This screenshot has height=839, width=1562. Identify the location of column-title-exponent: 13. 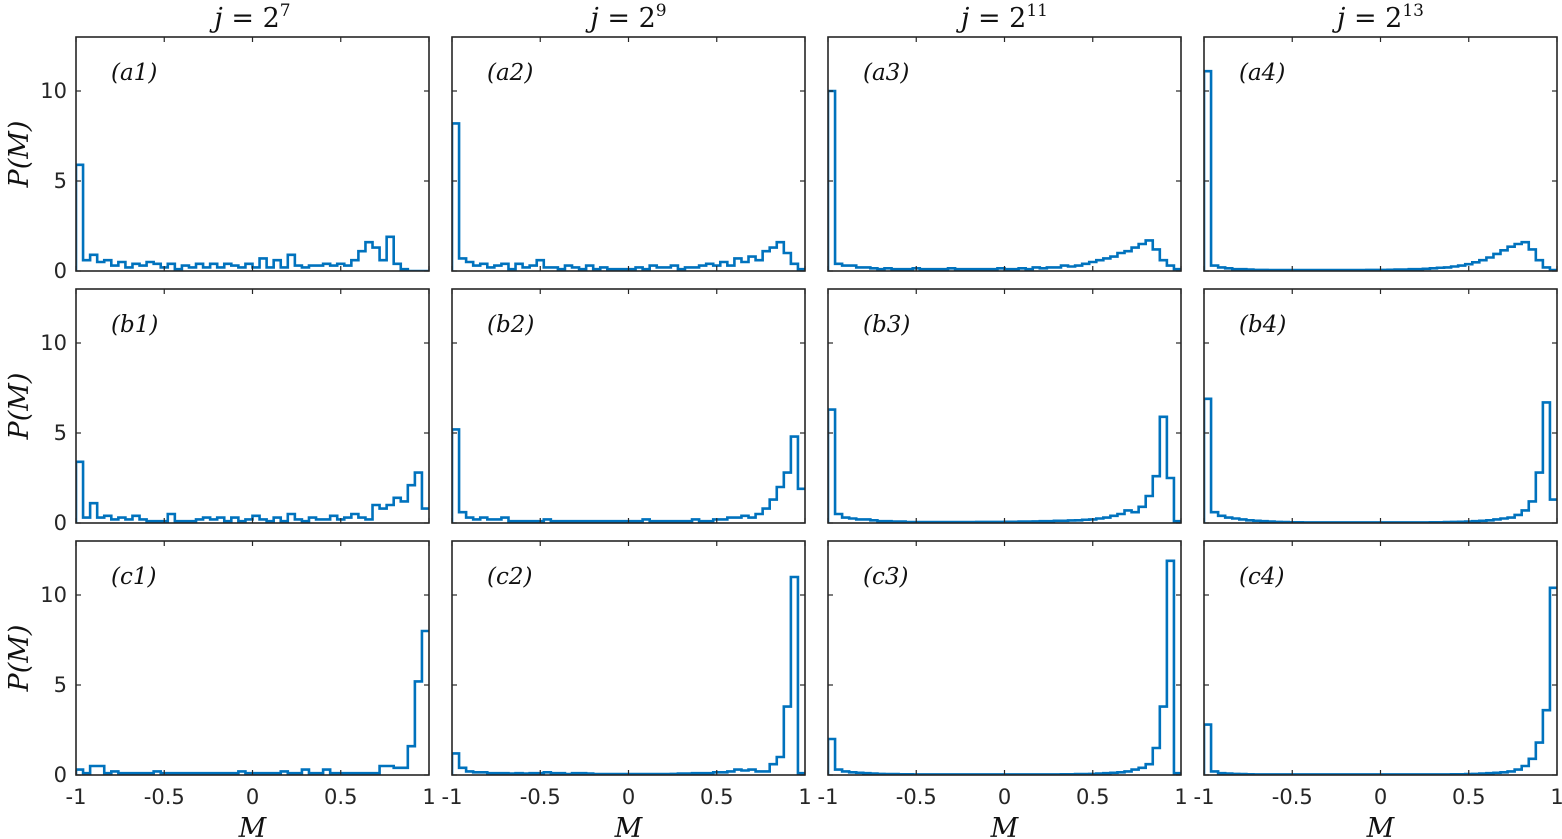
(1413, 11).